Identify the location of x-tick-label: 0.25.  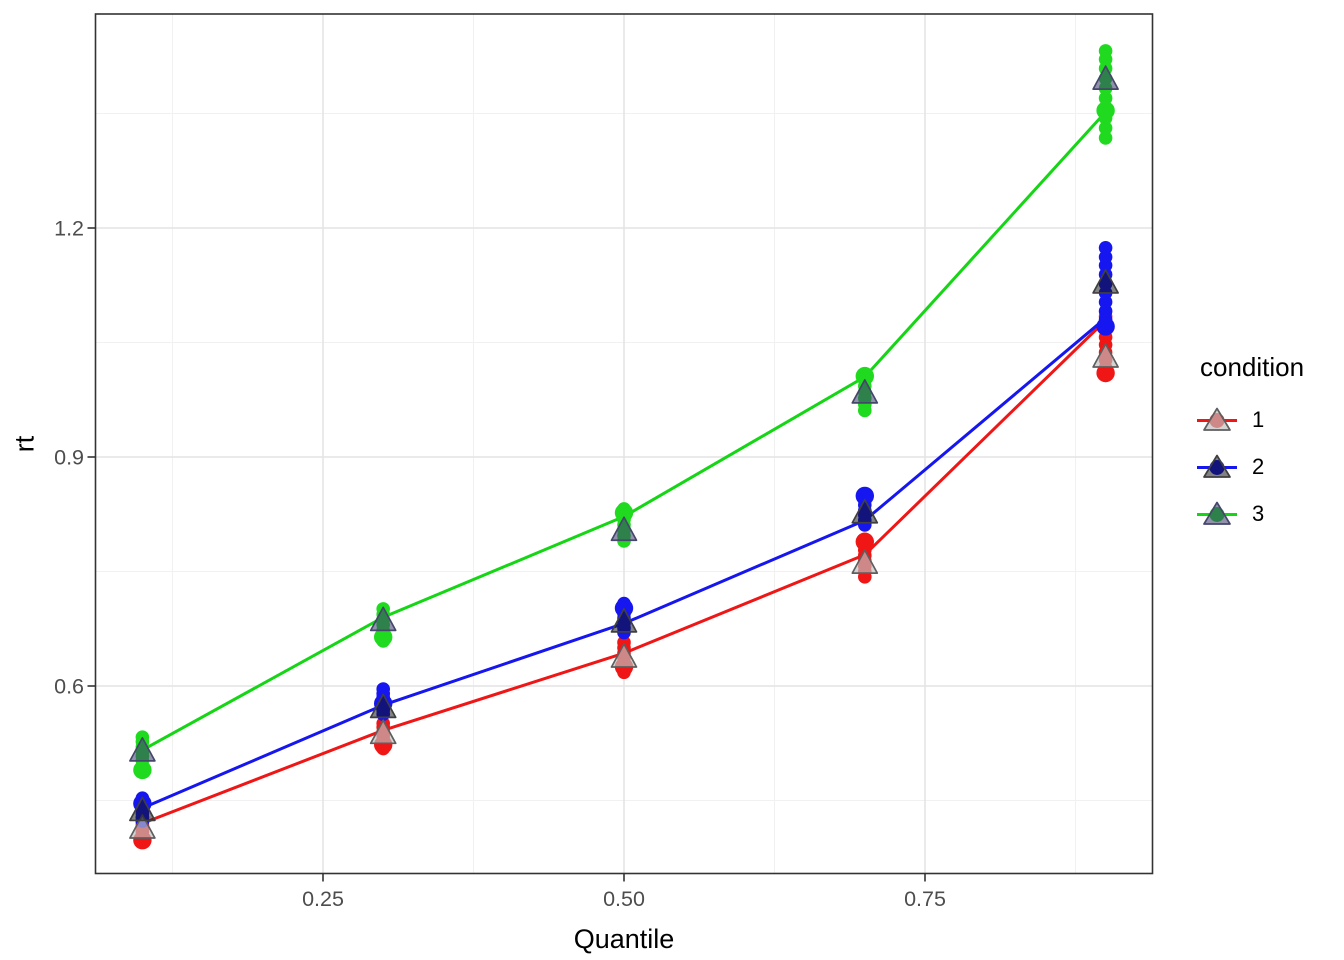
(323, 899).